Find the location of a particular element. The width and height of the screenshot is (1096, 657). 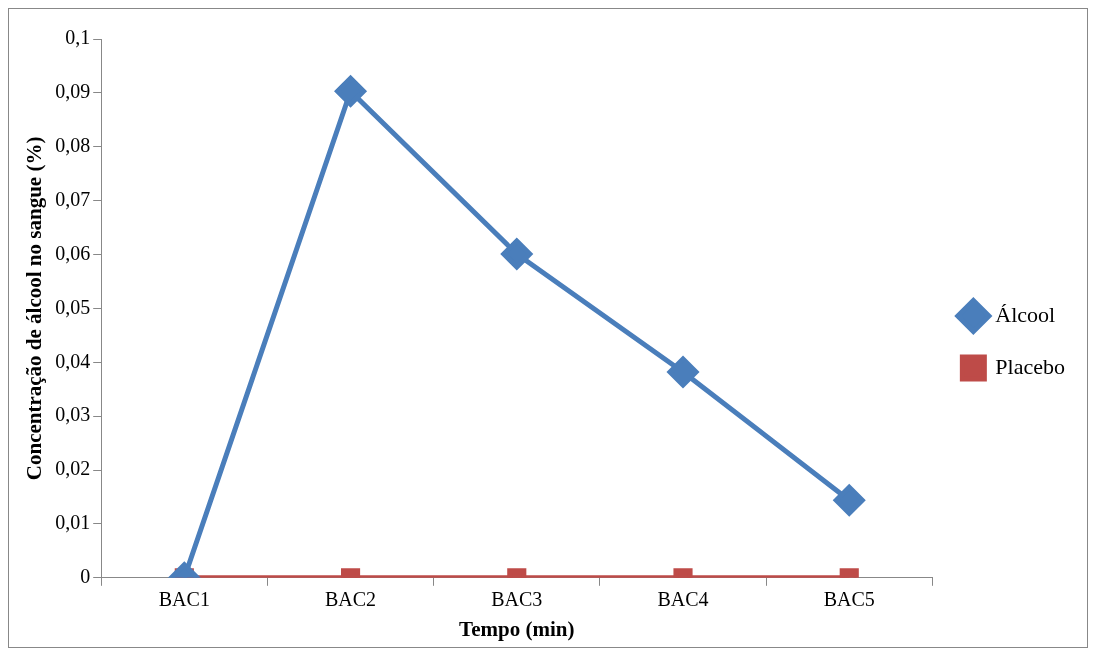

legend-label: Álcool is located at coordinates (1025, 314).